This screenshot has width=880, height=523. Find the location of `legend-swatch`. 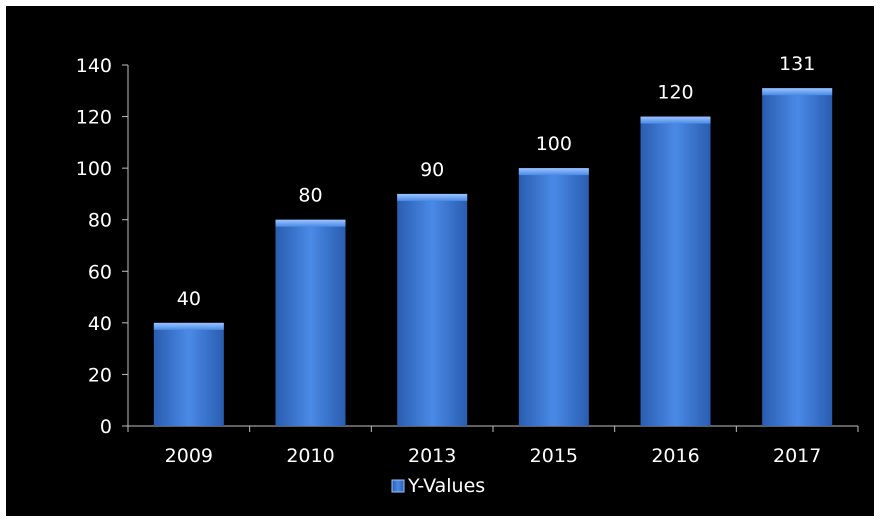

legend-swatch is located at coordinates (398, 486).